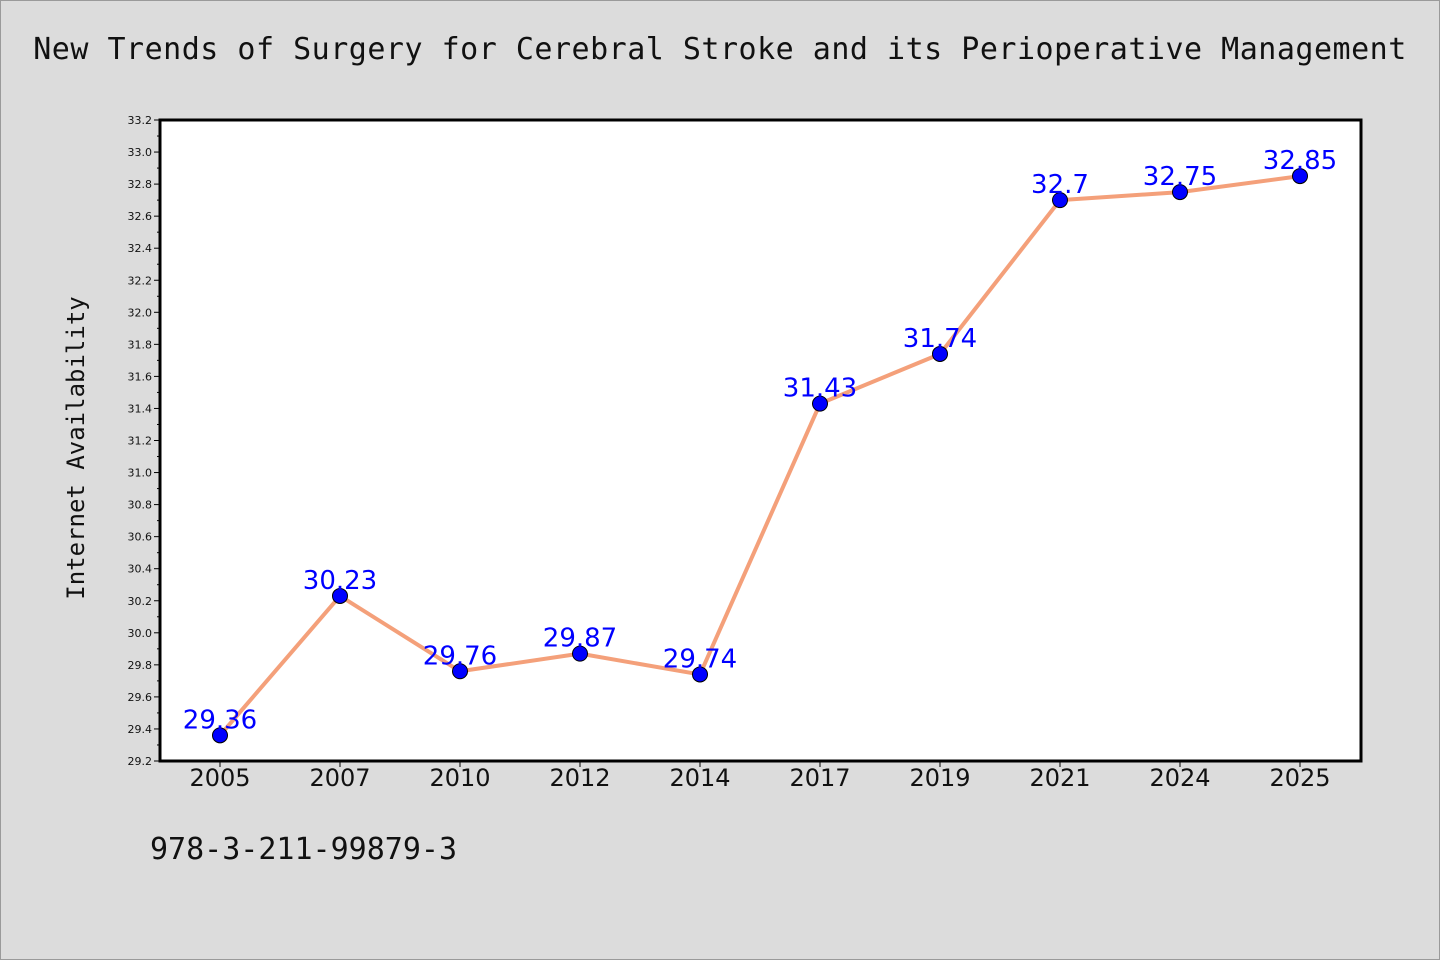 The image size is (1440, 960). Describe the element at coordinates (1179, 778) in the screenshot. I see `x-tick-label: 2024` at that location.